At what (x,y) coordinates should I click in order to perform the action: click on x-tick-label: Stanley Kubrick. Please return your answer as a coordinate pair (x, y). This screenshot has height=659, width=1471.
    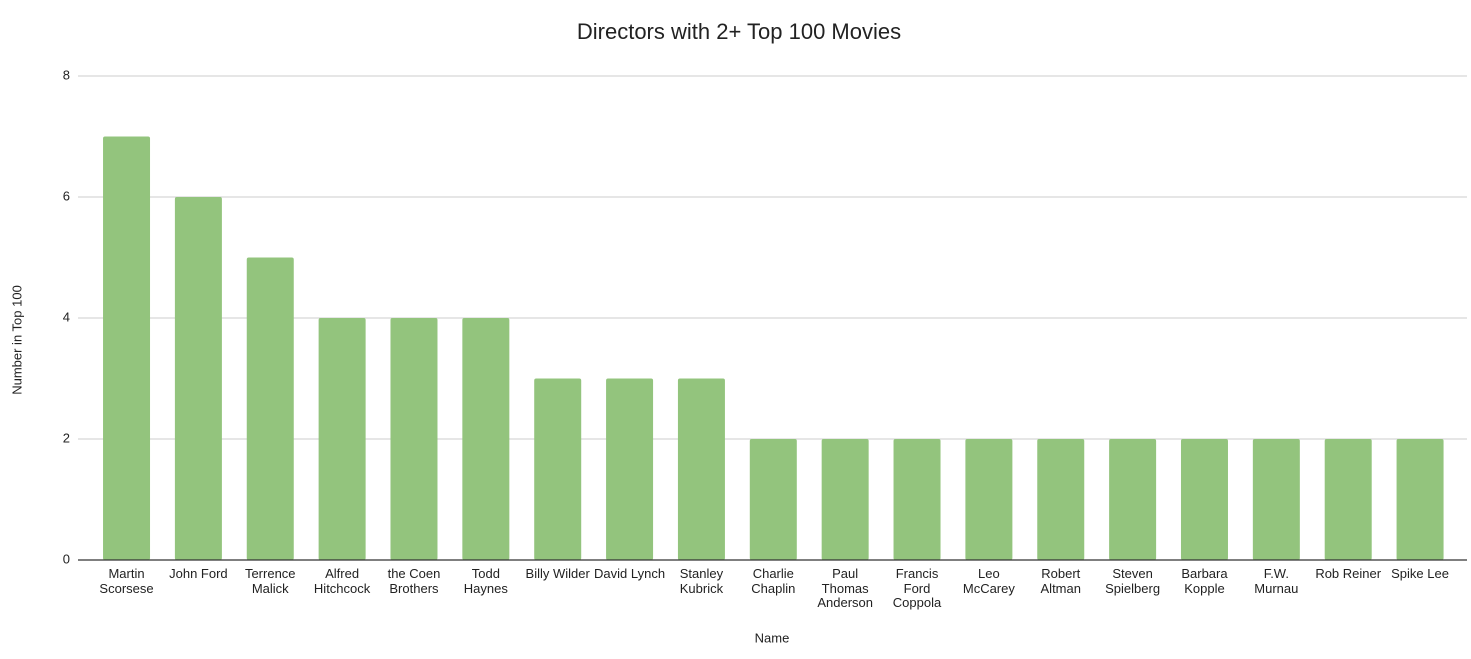
    Looking at the image, I should click on (701, 581).